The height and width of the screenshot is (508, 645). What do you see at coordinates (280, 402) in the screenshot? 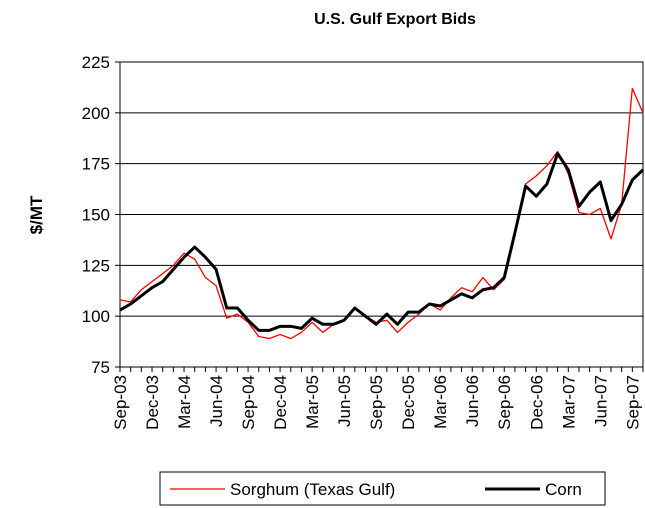
I see `x-tick-label: Dec-04` at bounding box center [280, 402].